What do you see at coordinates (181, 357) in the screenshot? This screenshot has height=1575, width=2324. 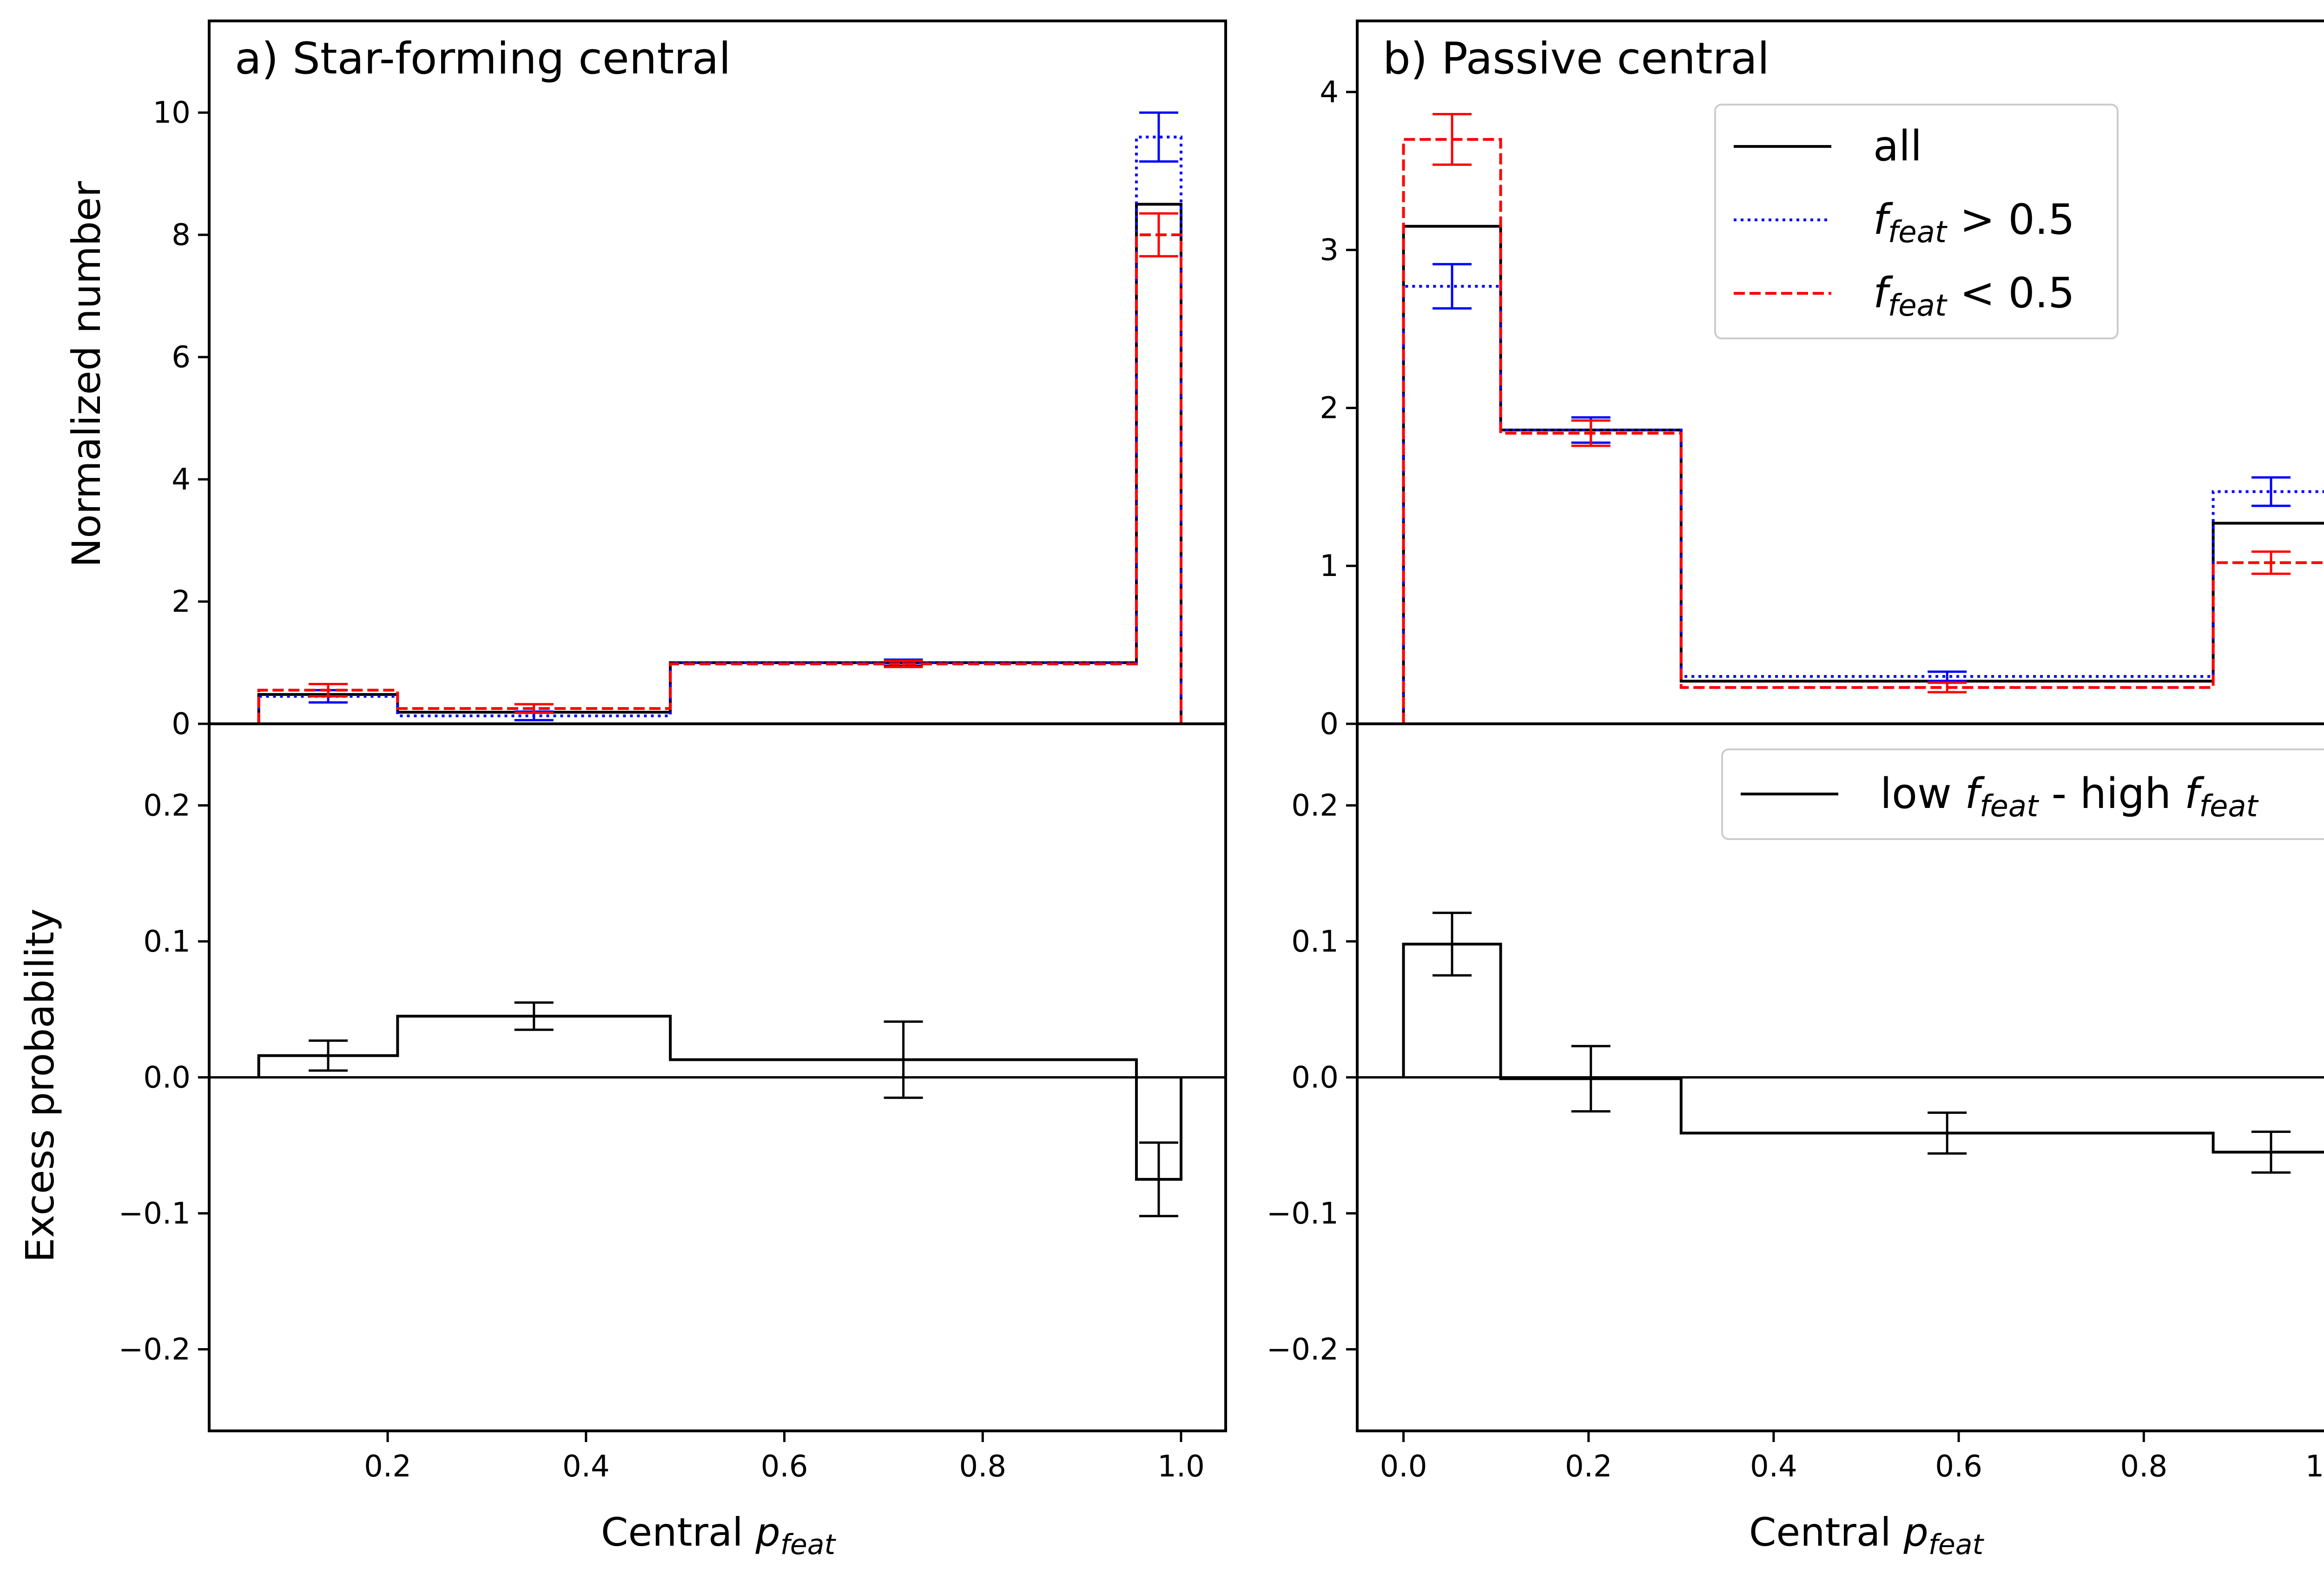 I see `panel-a-top-ytick-label: 6` at bounding box center [181, 357].